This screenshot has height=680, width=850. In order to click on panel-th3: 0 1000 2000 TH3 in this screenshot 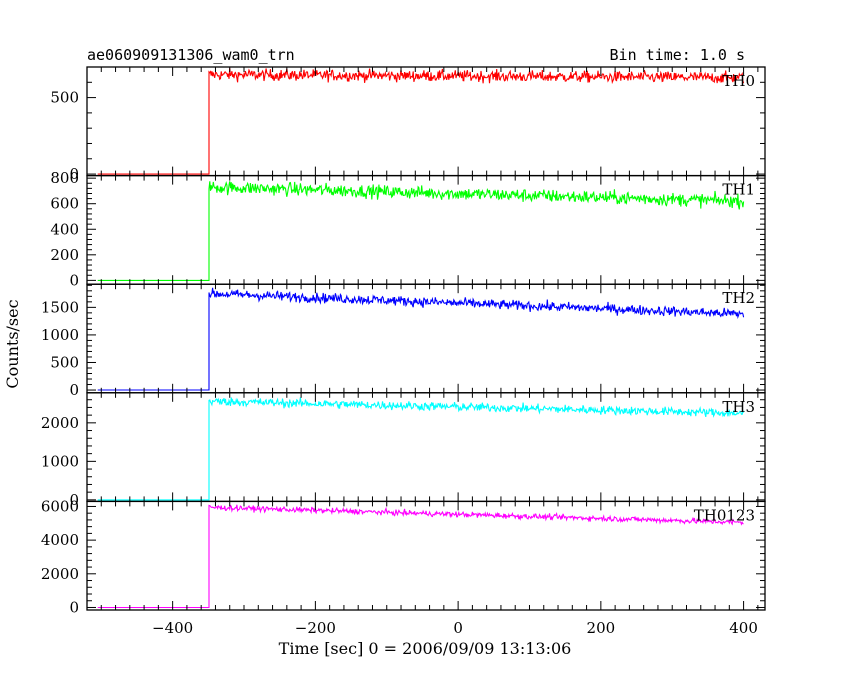, I will do `click(403, 450)`.